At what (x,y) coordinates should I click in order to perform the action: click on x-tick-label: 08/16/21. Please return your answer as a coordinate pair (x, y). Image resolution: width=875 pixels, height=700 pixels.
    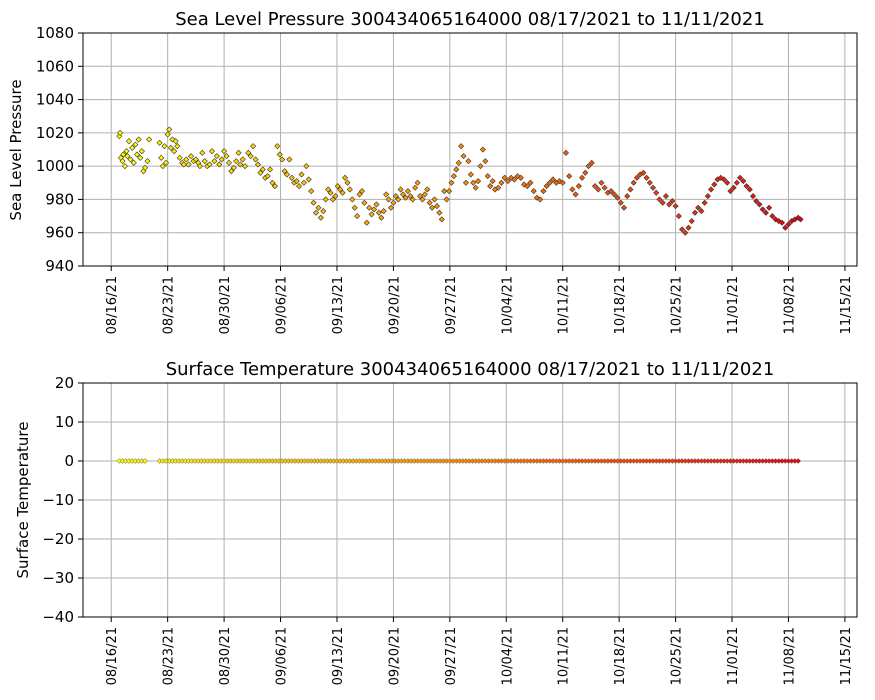
    Looking at the image, I should click on (112, 656).